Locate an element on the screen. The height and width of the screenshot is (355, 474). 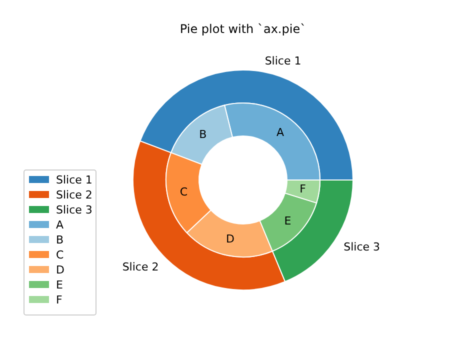
legend-label: F is located at coordinates (59, 300).